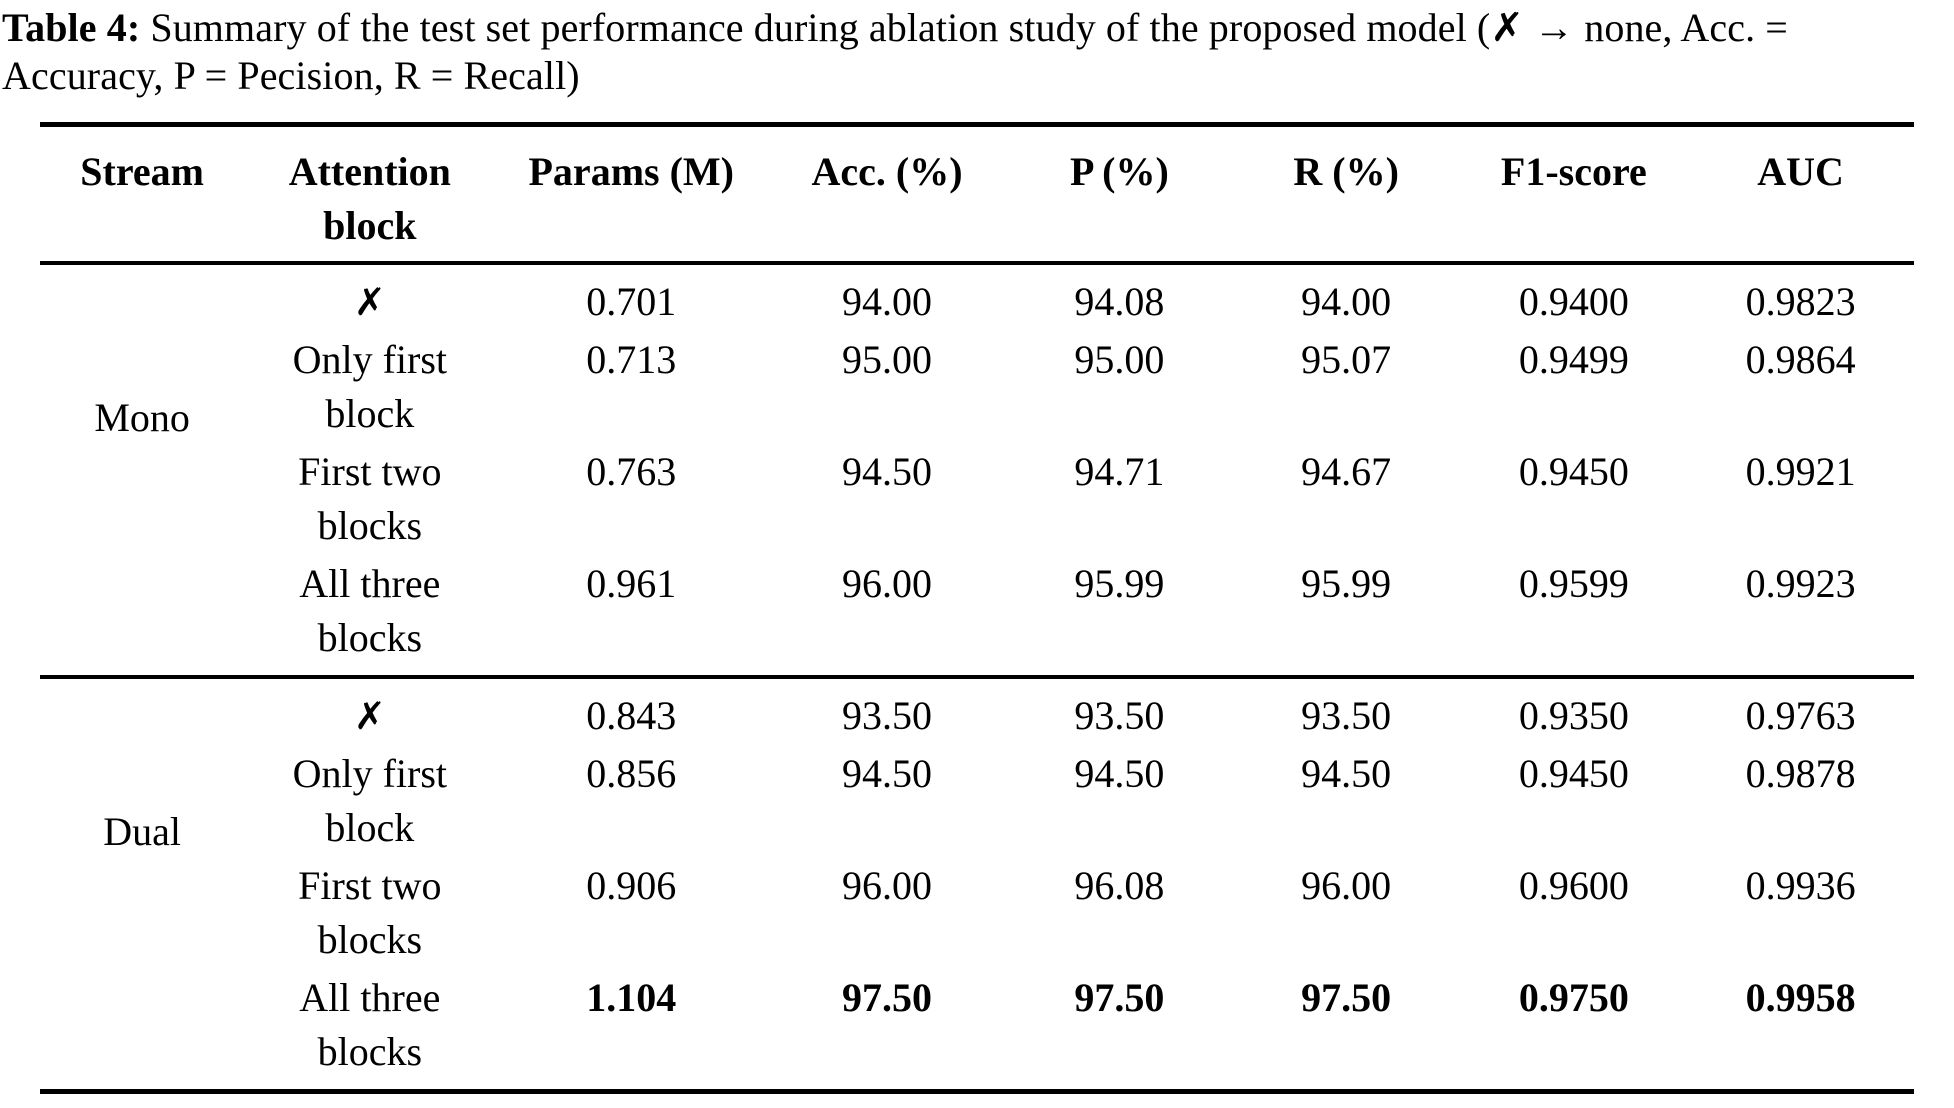 Image resolution: width=1954 pixels, height=1108 pixels. I want to click on cell-recall: 97.50, so click(1346, 997).